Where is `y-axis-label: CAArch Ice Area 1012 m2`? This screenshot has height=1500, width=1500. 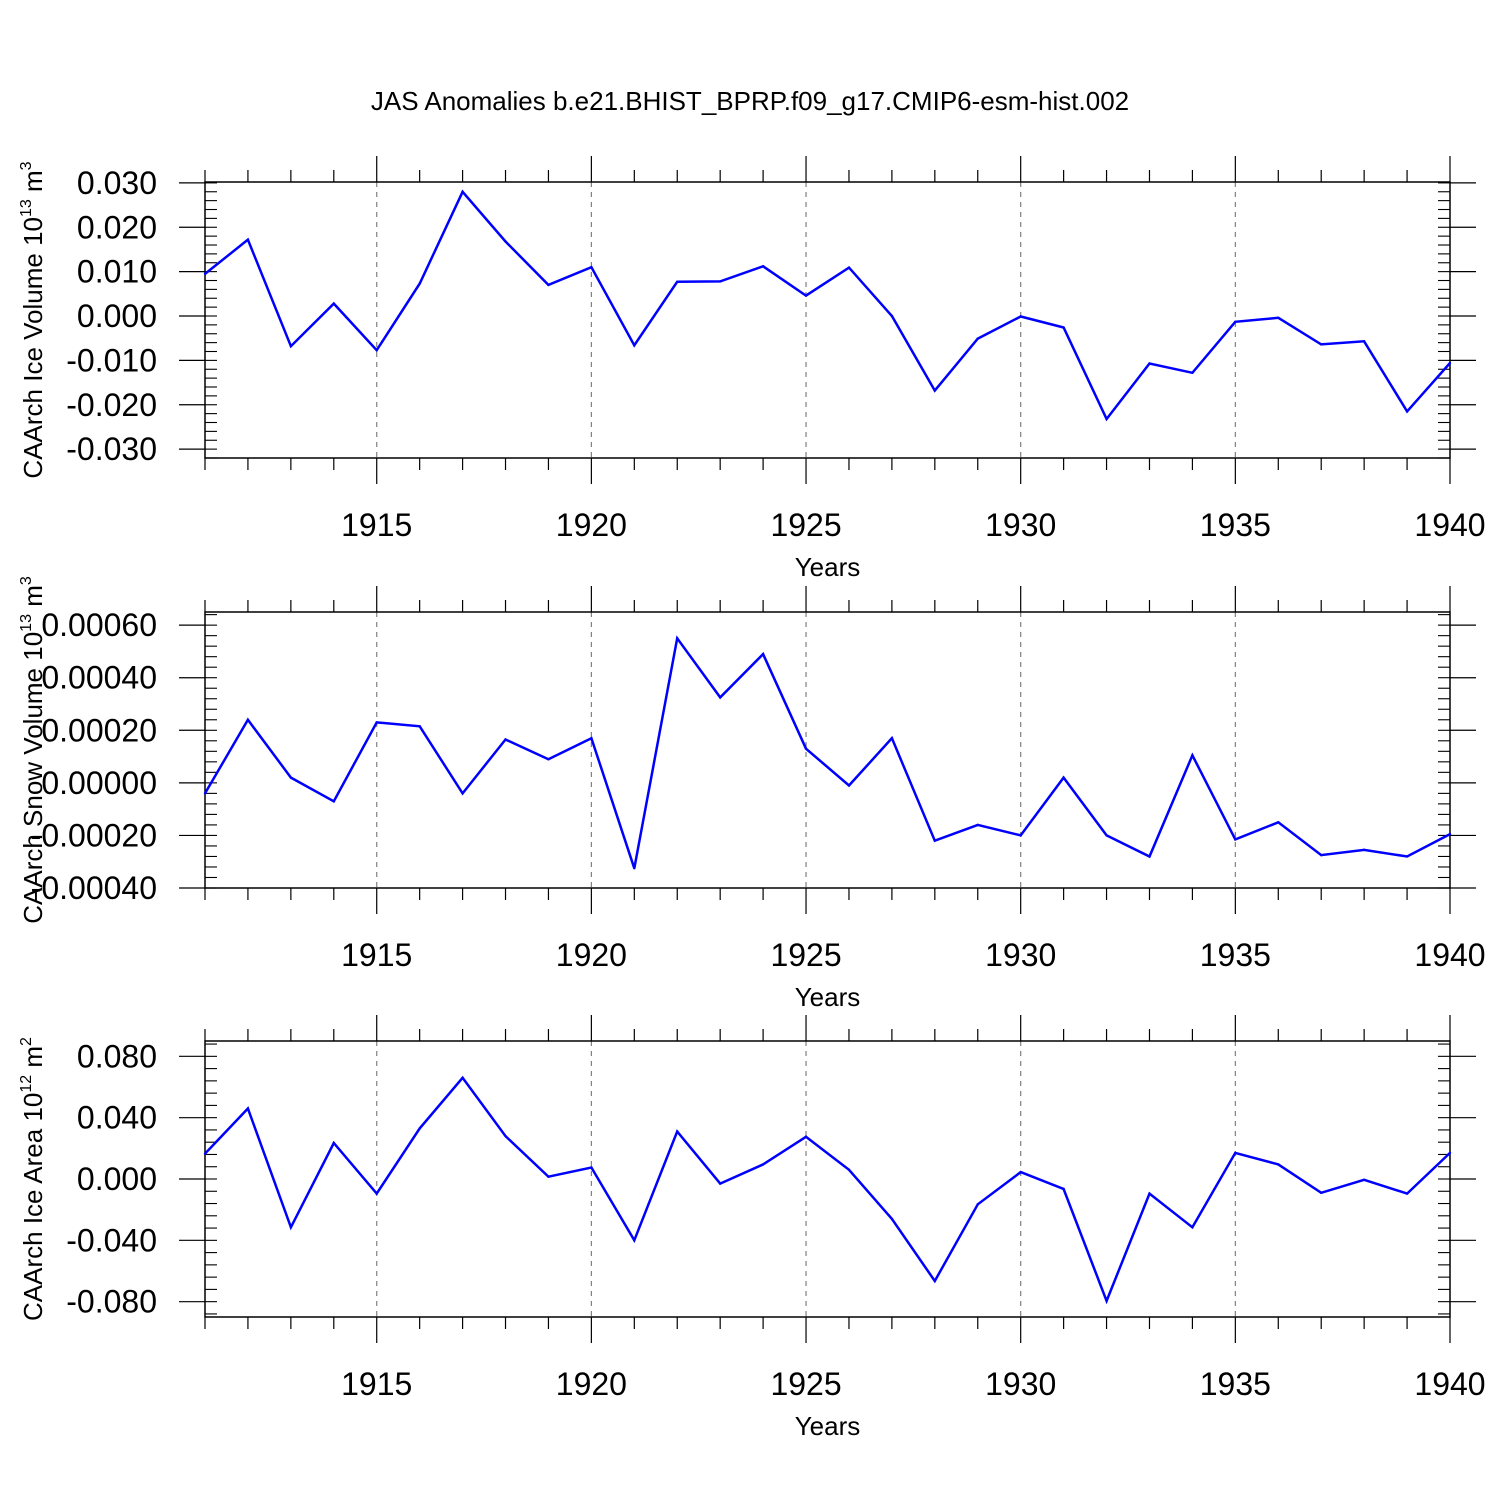 y-axis-label: CAArch Ice Area 1012 m2 is located at coordinates (33, 1179).